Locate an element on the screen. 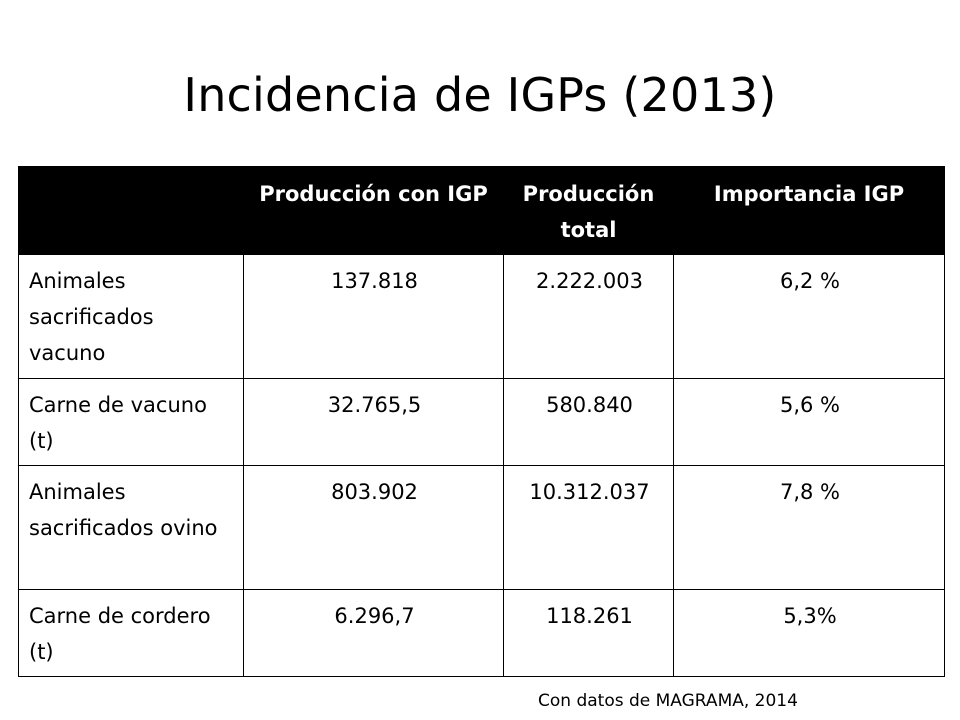 This screenshot has height=720, width=960. source-note: Con datos de MAGRAMA, 2014 is located at coordinates (668, 701).